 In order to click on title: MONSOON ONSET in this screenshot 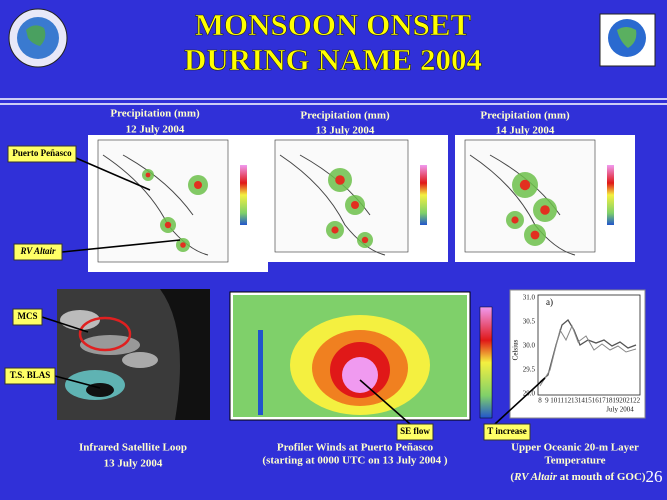, I will do `click(333, 24)`.